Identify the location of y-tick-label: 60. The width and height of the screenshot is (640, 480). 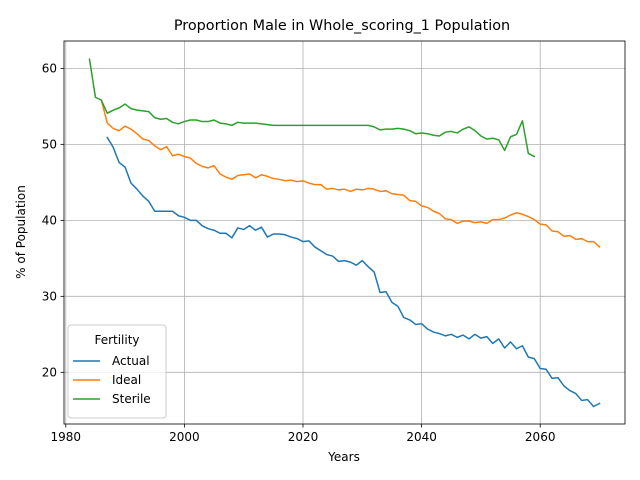
(49, 69).